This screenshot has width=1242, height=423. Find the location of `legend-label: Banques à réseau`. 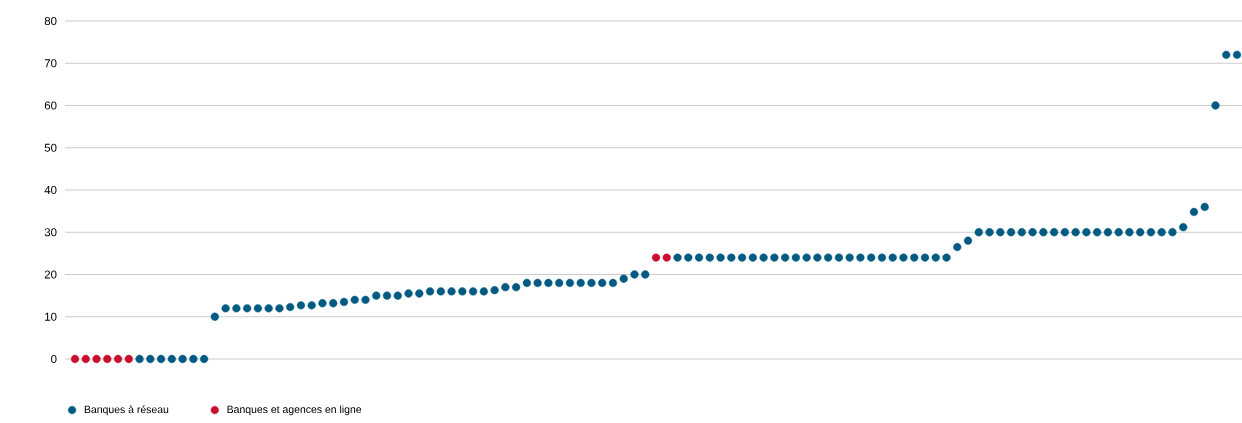

legend-label: Banques à réseau is located at coordinates (126, 410).